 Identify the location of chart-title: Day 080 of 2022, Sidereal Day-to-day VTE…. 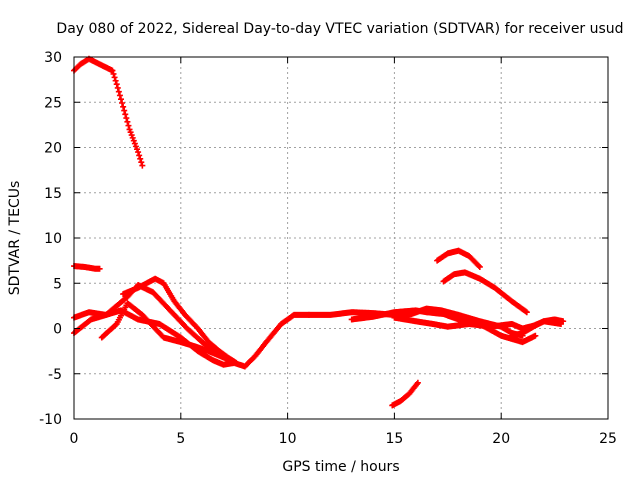
(339, 29).